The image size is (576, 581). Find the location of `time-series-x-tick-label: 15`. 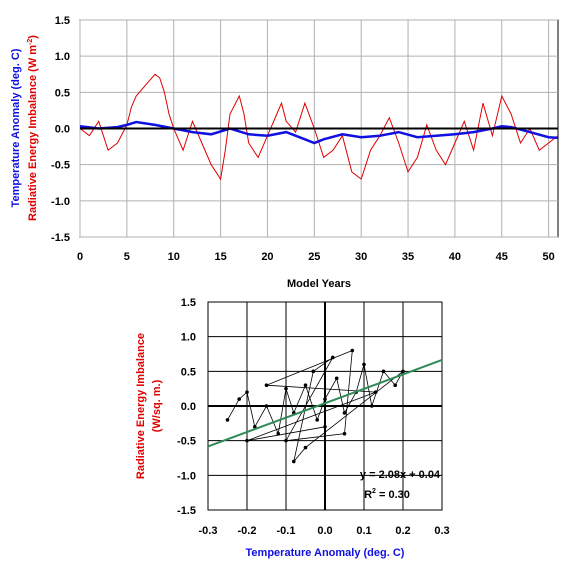

time-series-x-tick-label: 15 is located at coordinates (220, 257).